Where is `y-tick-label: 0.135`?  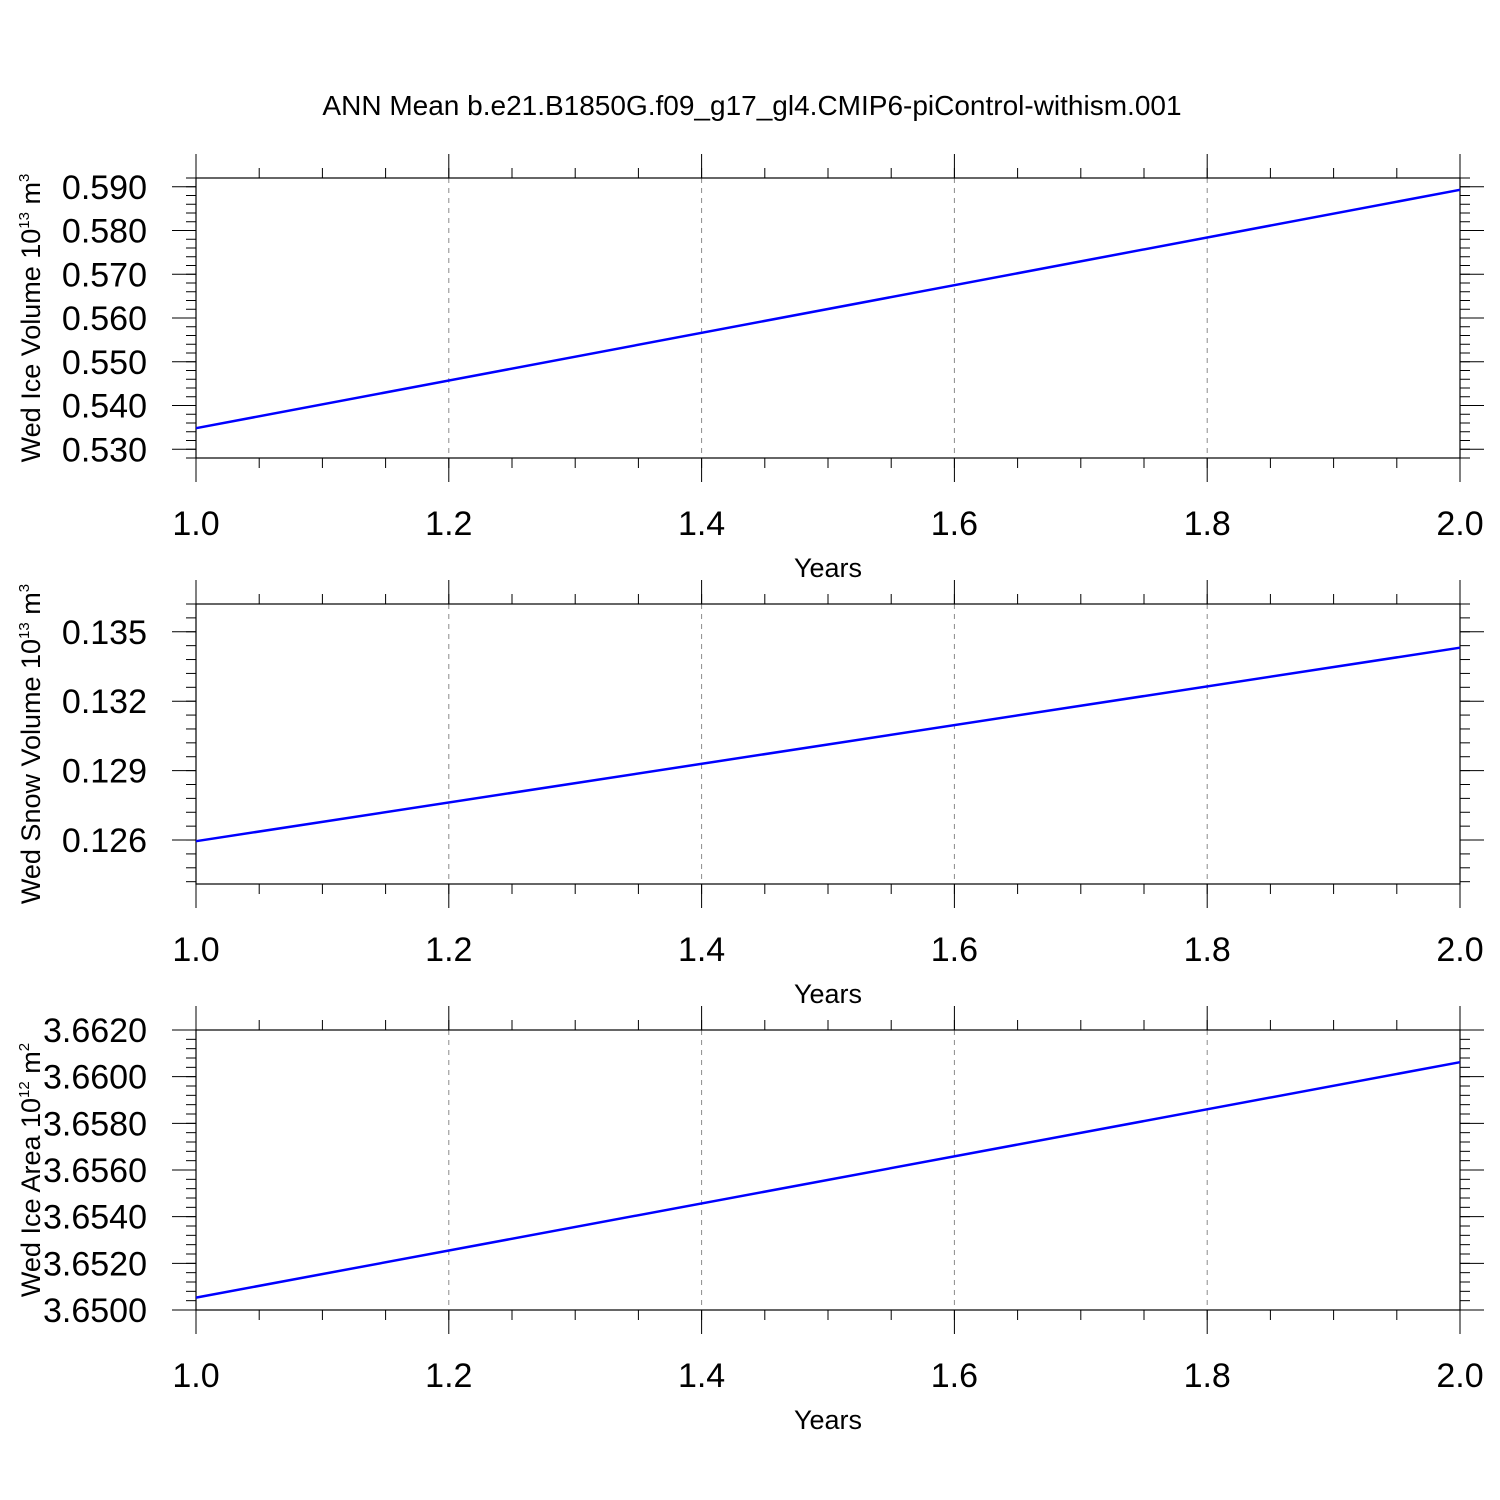 y-tick-label: 0.135 is located at coordinates (104, 633).